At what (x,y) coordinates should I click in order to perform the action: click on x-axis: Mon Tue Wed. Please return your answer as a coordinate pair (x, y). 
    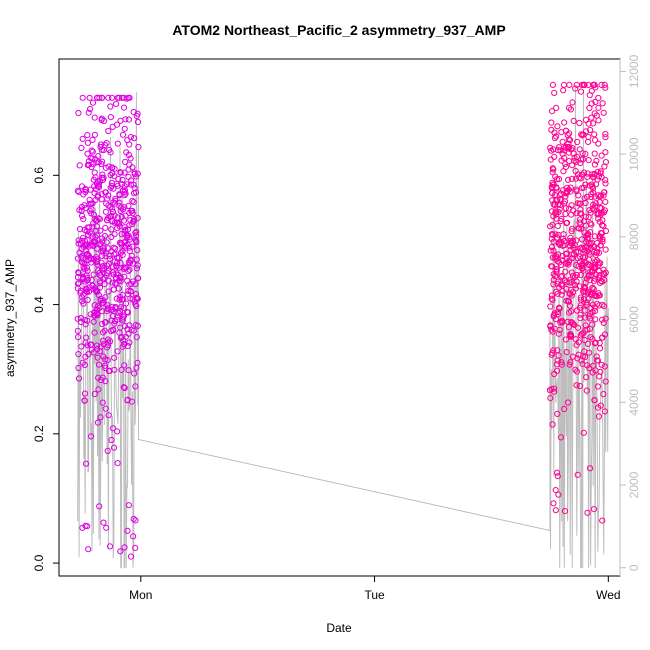
    Looking at the image, I should click on (375, 589).